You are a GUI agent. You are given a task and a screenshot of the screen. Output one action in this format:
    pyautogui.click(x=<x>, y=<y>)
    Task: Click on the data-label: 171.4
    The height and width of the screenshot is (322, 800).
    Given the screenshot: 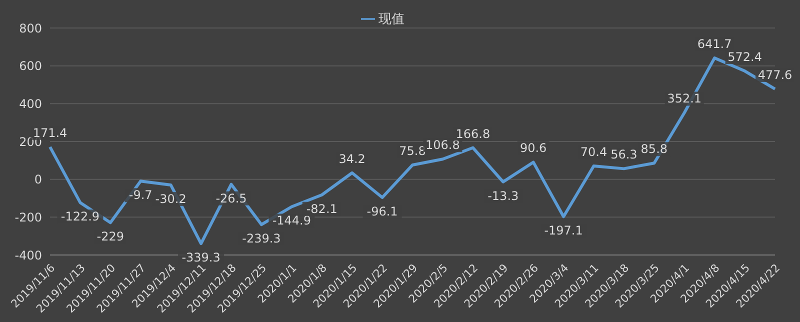 What is the action you would take?
    pyautogui.click(x=50, y=133)
    